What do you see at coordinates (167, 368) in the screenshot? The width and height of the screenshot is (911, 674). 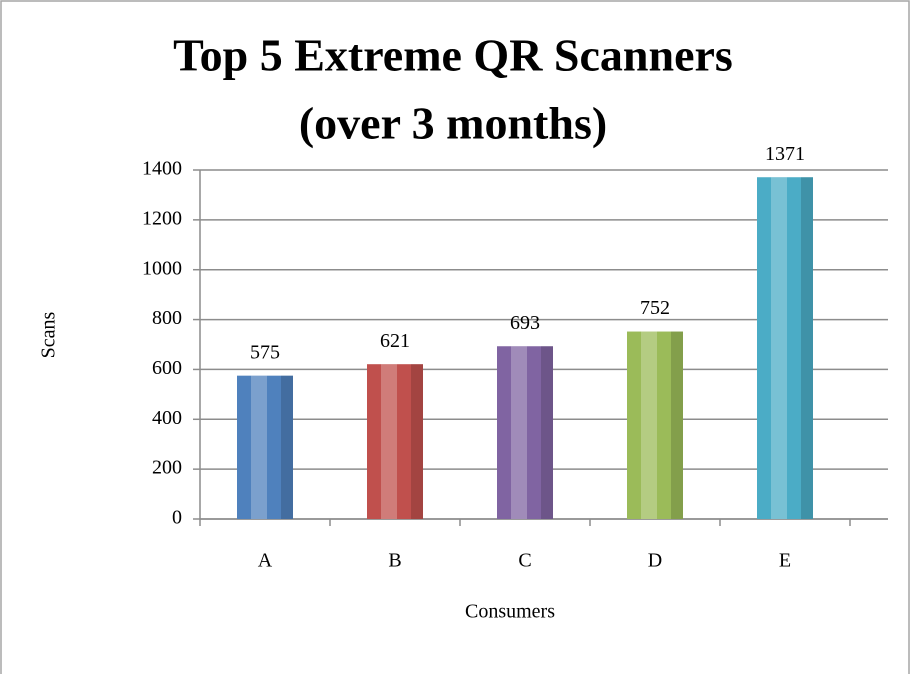 I see `y-tick-label: 600` at bounding box center [167, 368].